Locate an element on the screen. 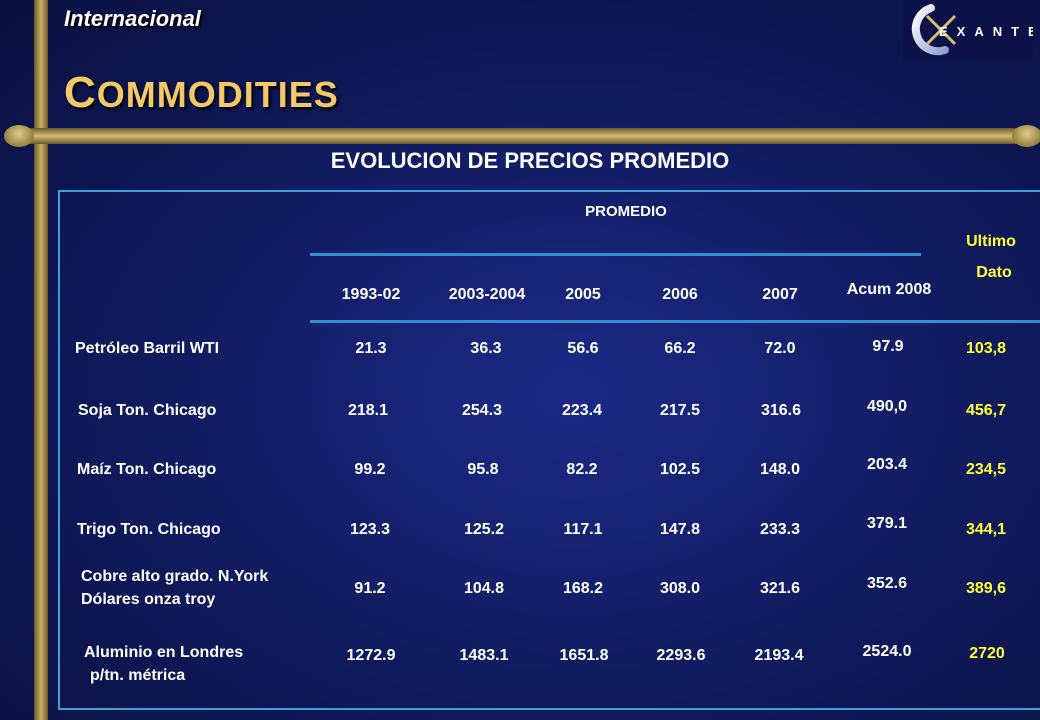 Image resolution: width=1040 pixels, height=720 pixels. cell-value: 125.2 is located at coordinates (484, 529).